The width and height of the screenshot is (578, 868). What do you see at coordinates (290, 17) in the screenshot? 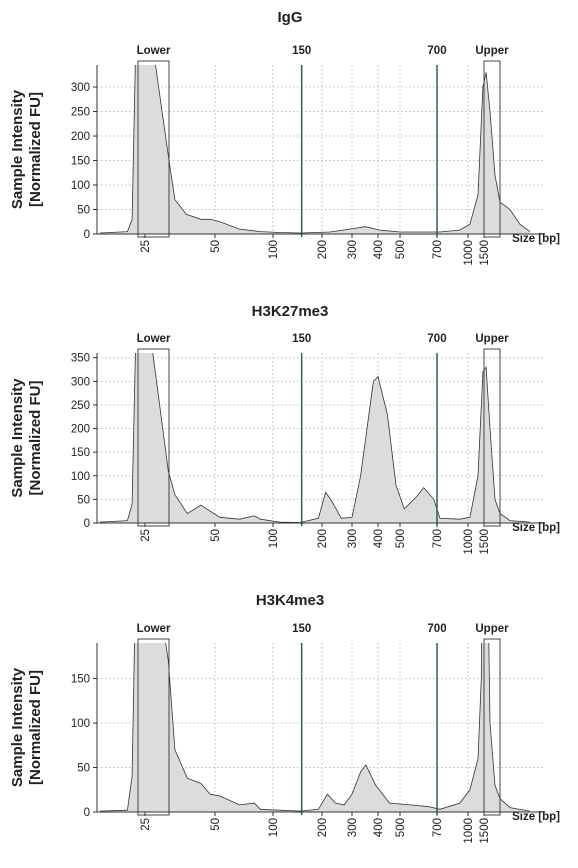
I see `chart-title: IgG` at bounding box center [290, 17].